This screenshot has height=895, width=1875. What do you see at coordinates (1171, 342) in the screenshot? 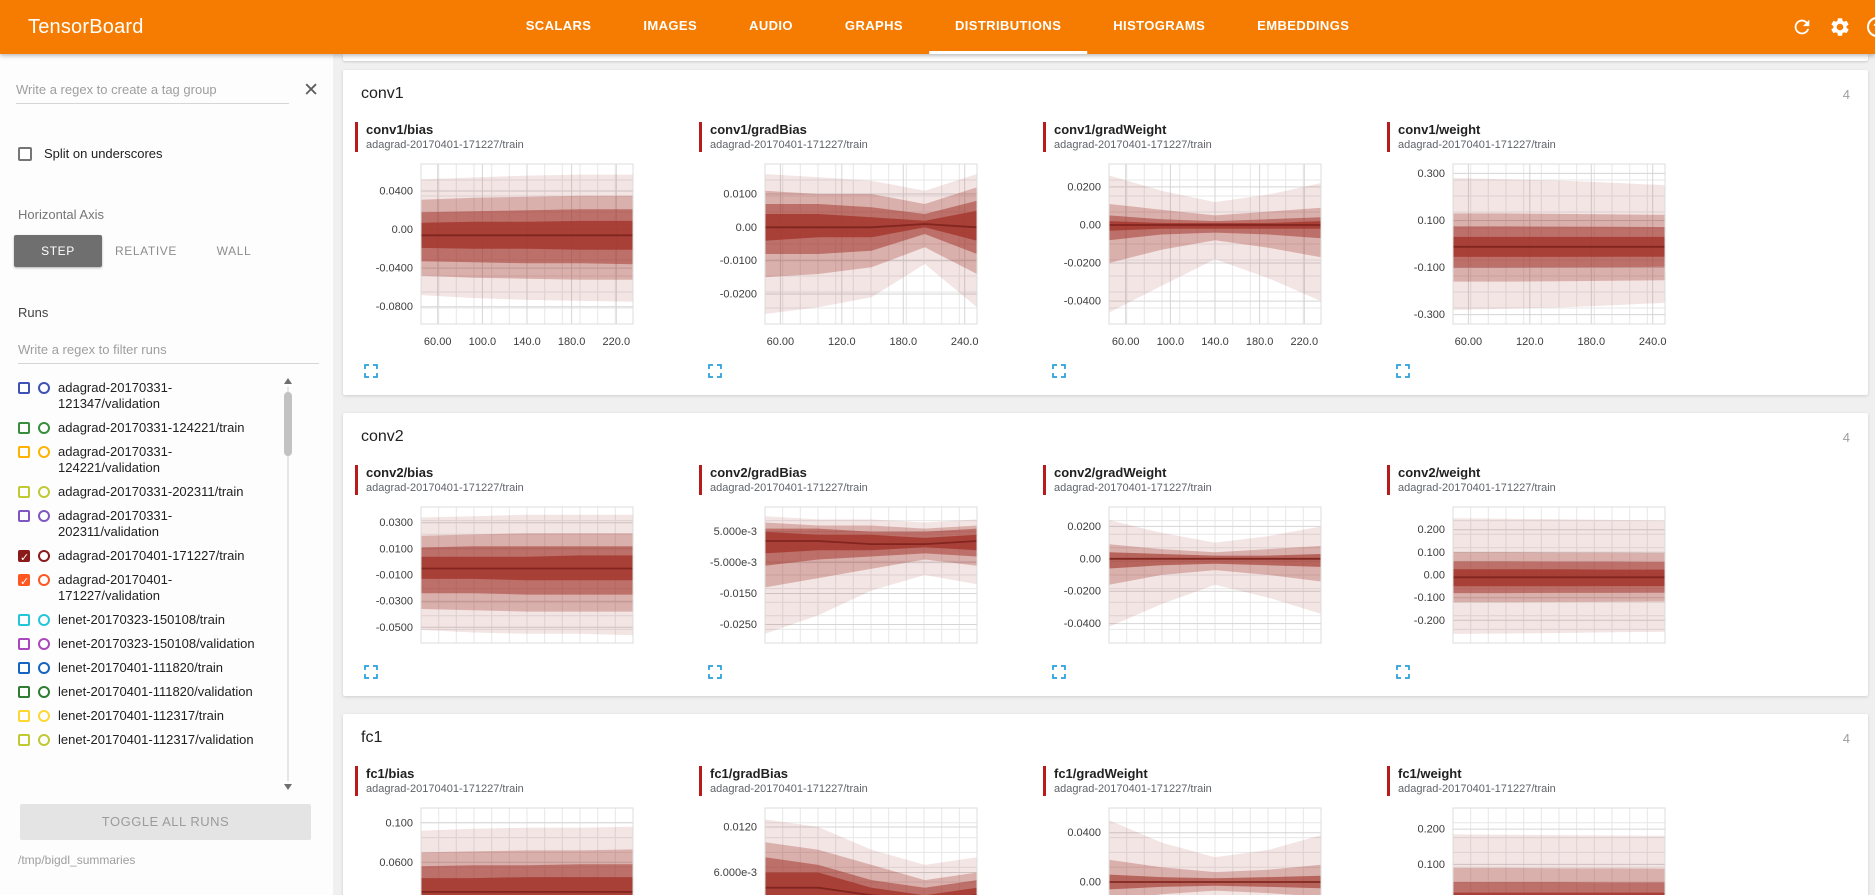
I see `svg-text: 100.0` at bounding box center [1171, 342].